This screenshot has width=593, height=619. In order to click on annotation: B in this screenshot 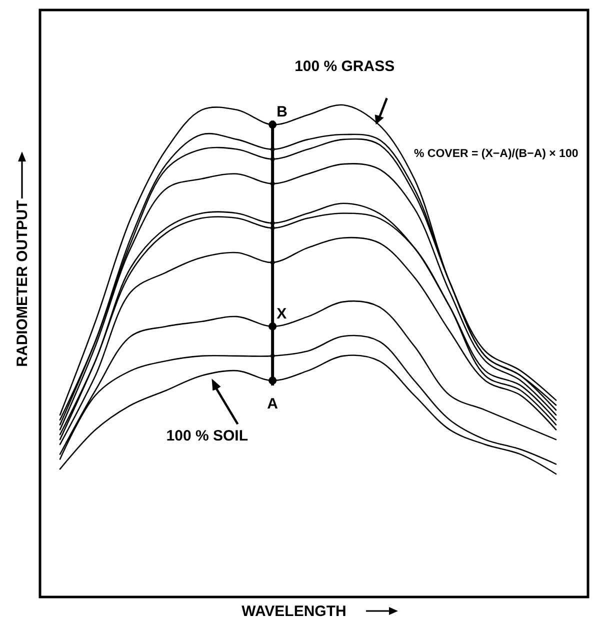, I will do `click(282, 112)`.